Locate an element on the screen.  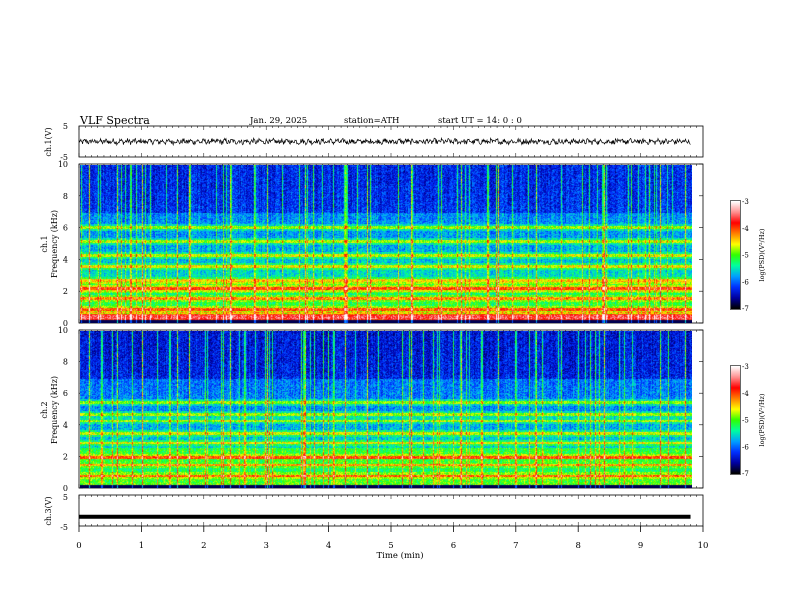
ch3-frame is located at coordinates (391, 510).